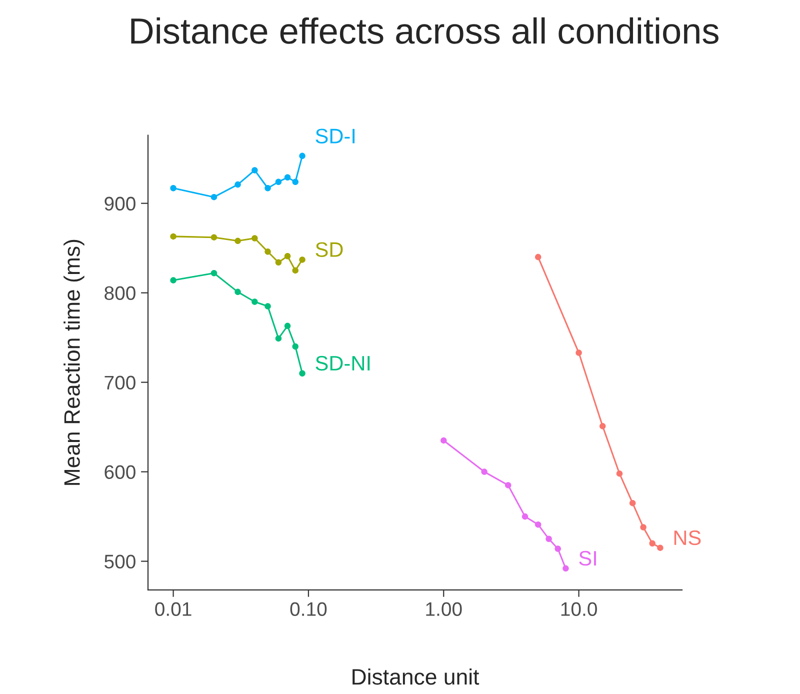 The height and width of the screenshot is (694, 800). I want to click on x-tick-label: 10.0, so click(579, 609).